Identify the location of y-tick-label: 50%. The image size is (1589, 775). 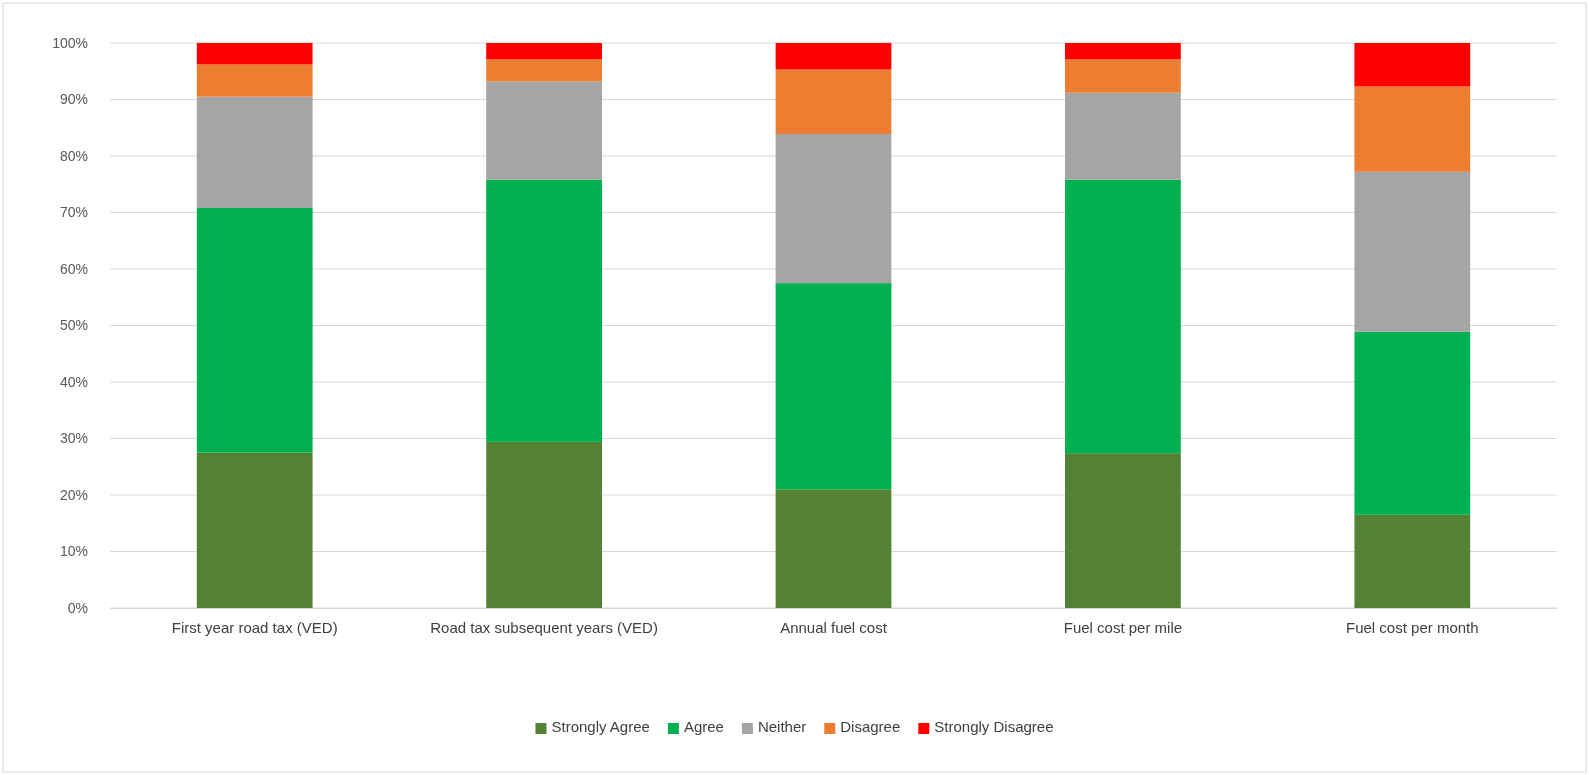
(73, 325).